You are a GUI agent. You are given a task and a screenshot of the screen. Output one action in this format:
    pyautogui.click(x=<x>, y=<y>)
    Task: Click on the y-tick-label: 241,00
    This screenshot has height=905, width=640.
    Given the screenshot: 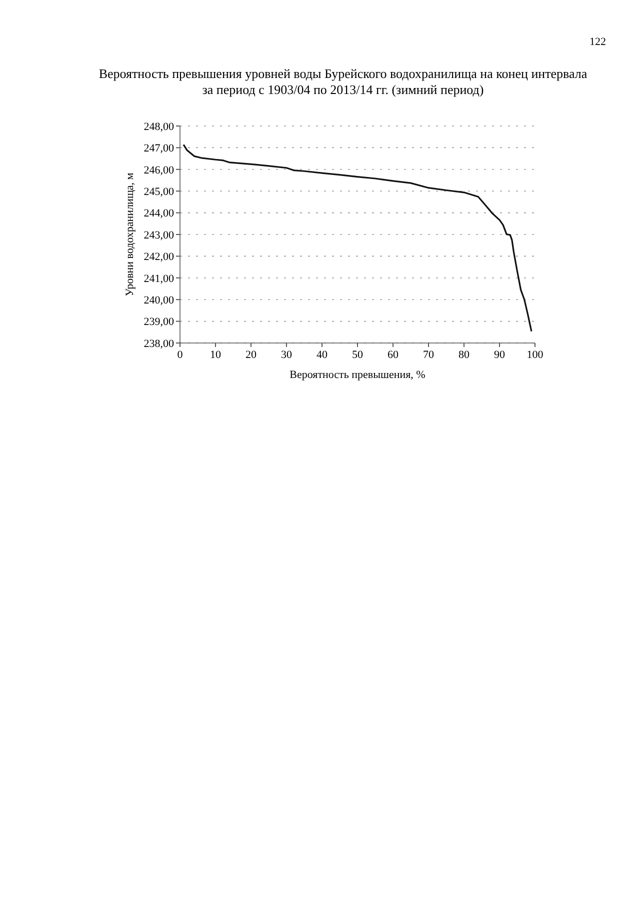 What is the action you would take?
    pyautogui.click(x=159, y=278)
    